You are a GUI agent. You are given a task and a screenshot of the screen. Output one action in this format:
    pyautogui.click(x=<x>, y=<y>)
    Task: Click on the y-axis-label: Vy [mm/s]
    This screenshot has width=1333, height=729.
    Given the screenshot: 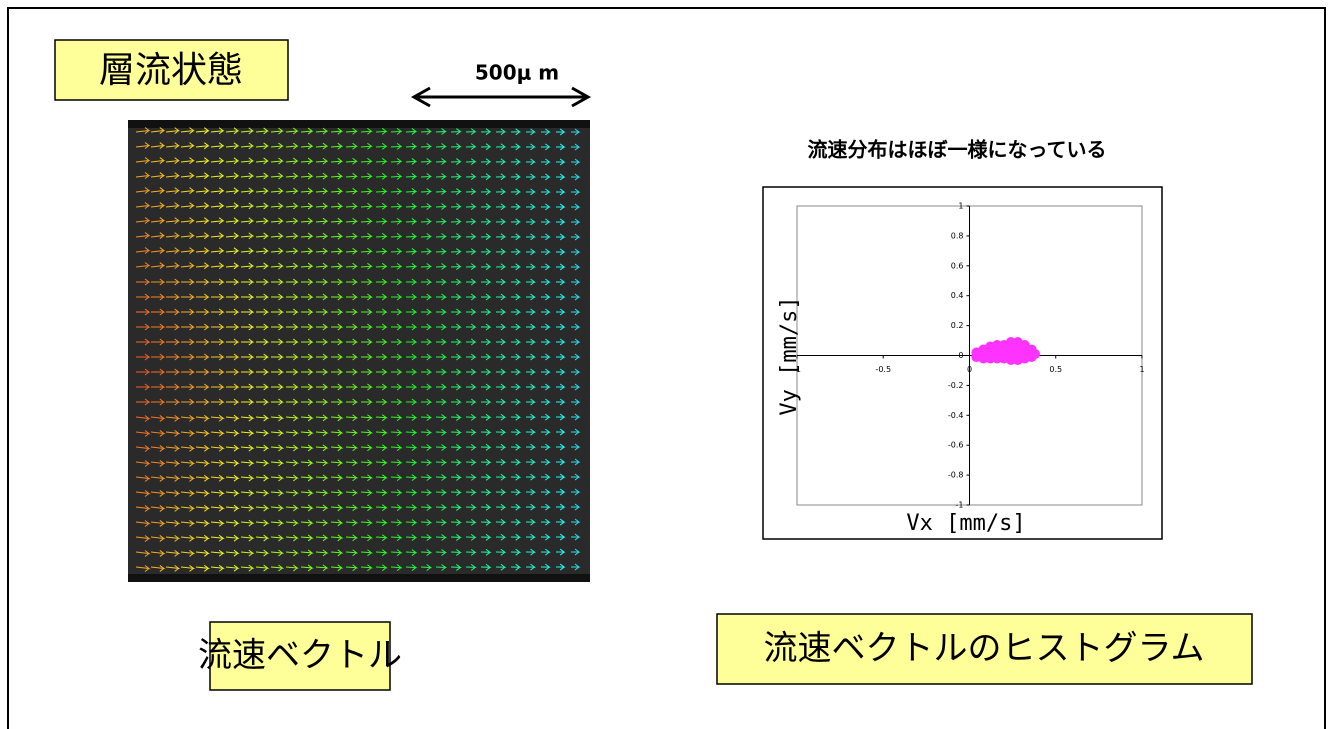 What is the action you would take?
    pyautogui.click(x=789, y=355)
    